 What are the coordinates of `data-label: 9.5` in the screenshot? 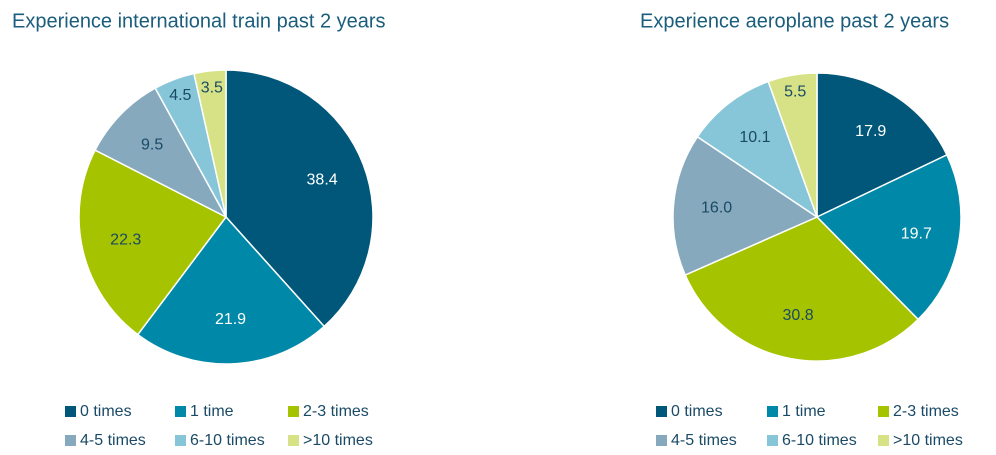 It's located at (152, 145).